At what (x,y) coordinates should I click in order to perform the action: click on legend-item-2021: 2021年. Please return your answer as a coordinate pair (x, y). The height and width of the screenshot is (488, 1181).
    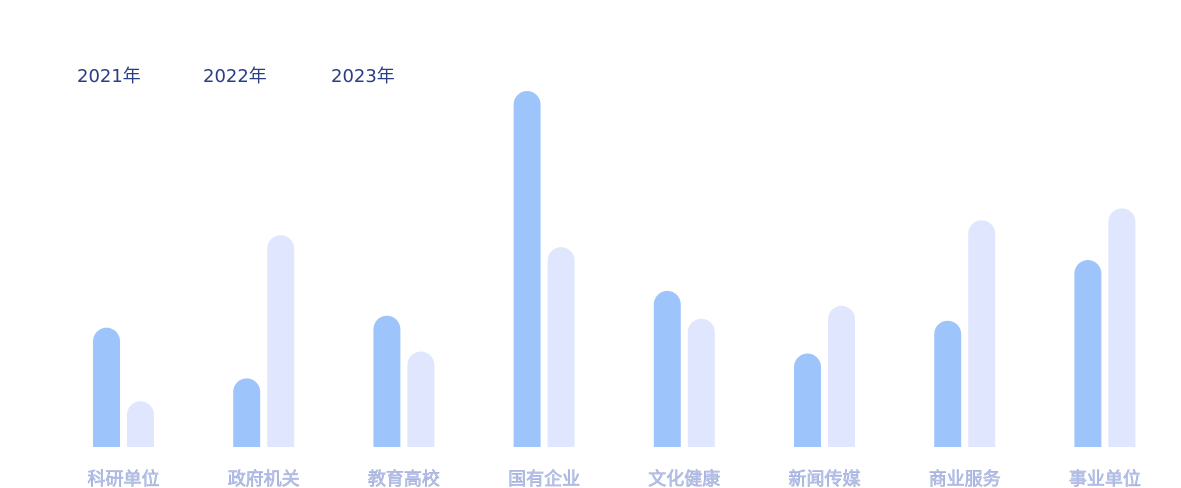
    Looking at the image, I should click on (109, 76).